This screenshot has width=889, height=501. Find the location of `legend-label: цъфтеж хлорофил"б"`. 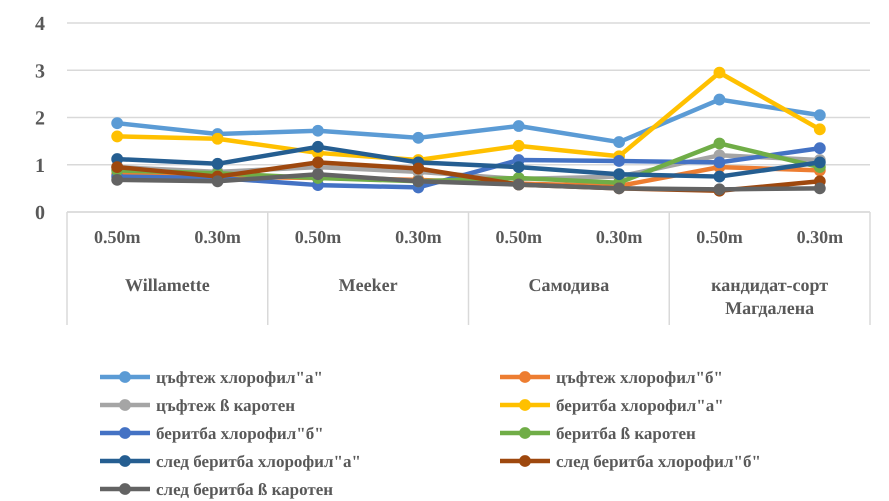

legend-label: цъфтеж хлорофил"б" is located at coordinates (639, 377).